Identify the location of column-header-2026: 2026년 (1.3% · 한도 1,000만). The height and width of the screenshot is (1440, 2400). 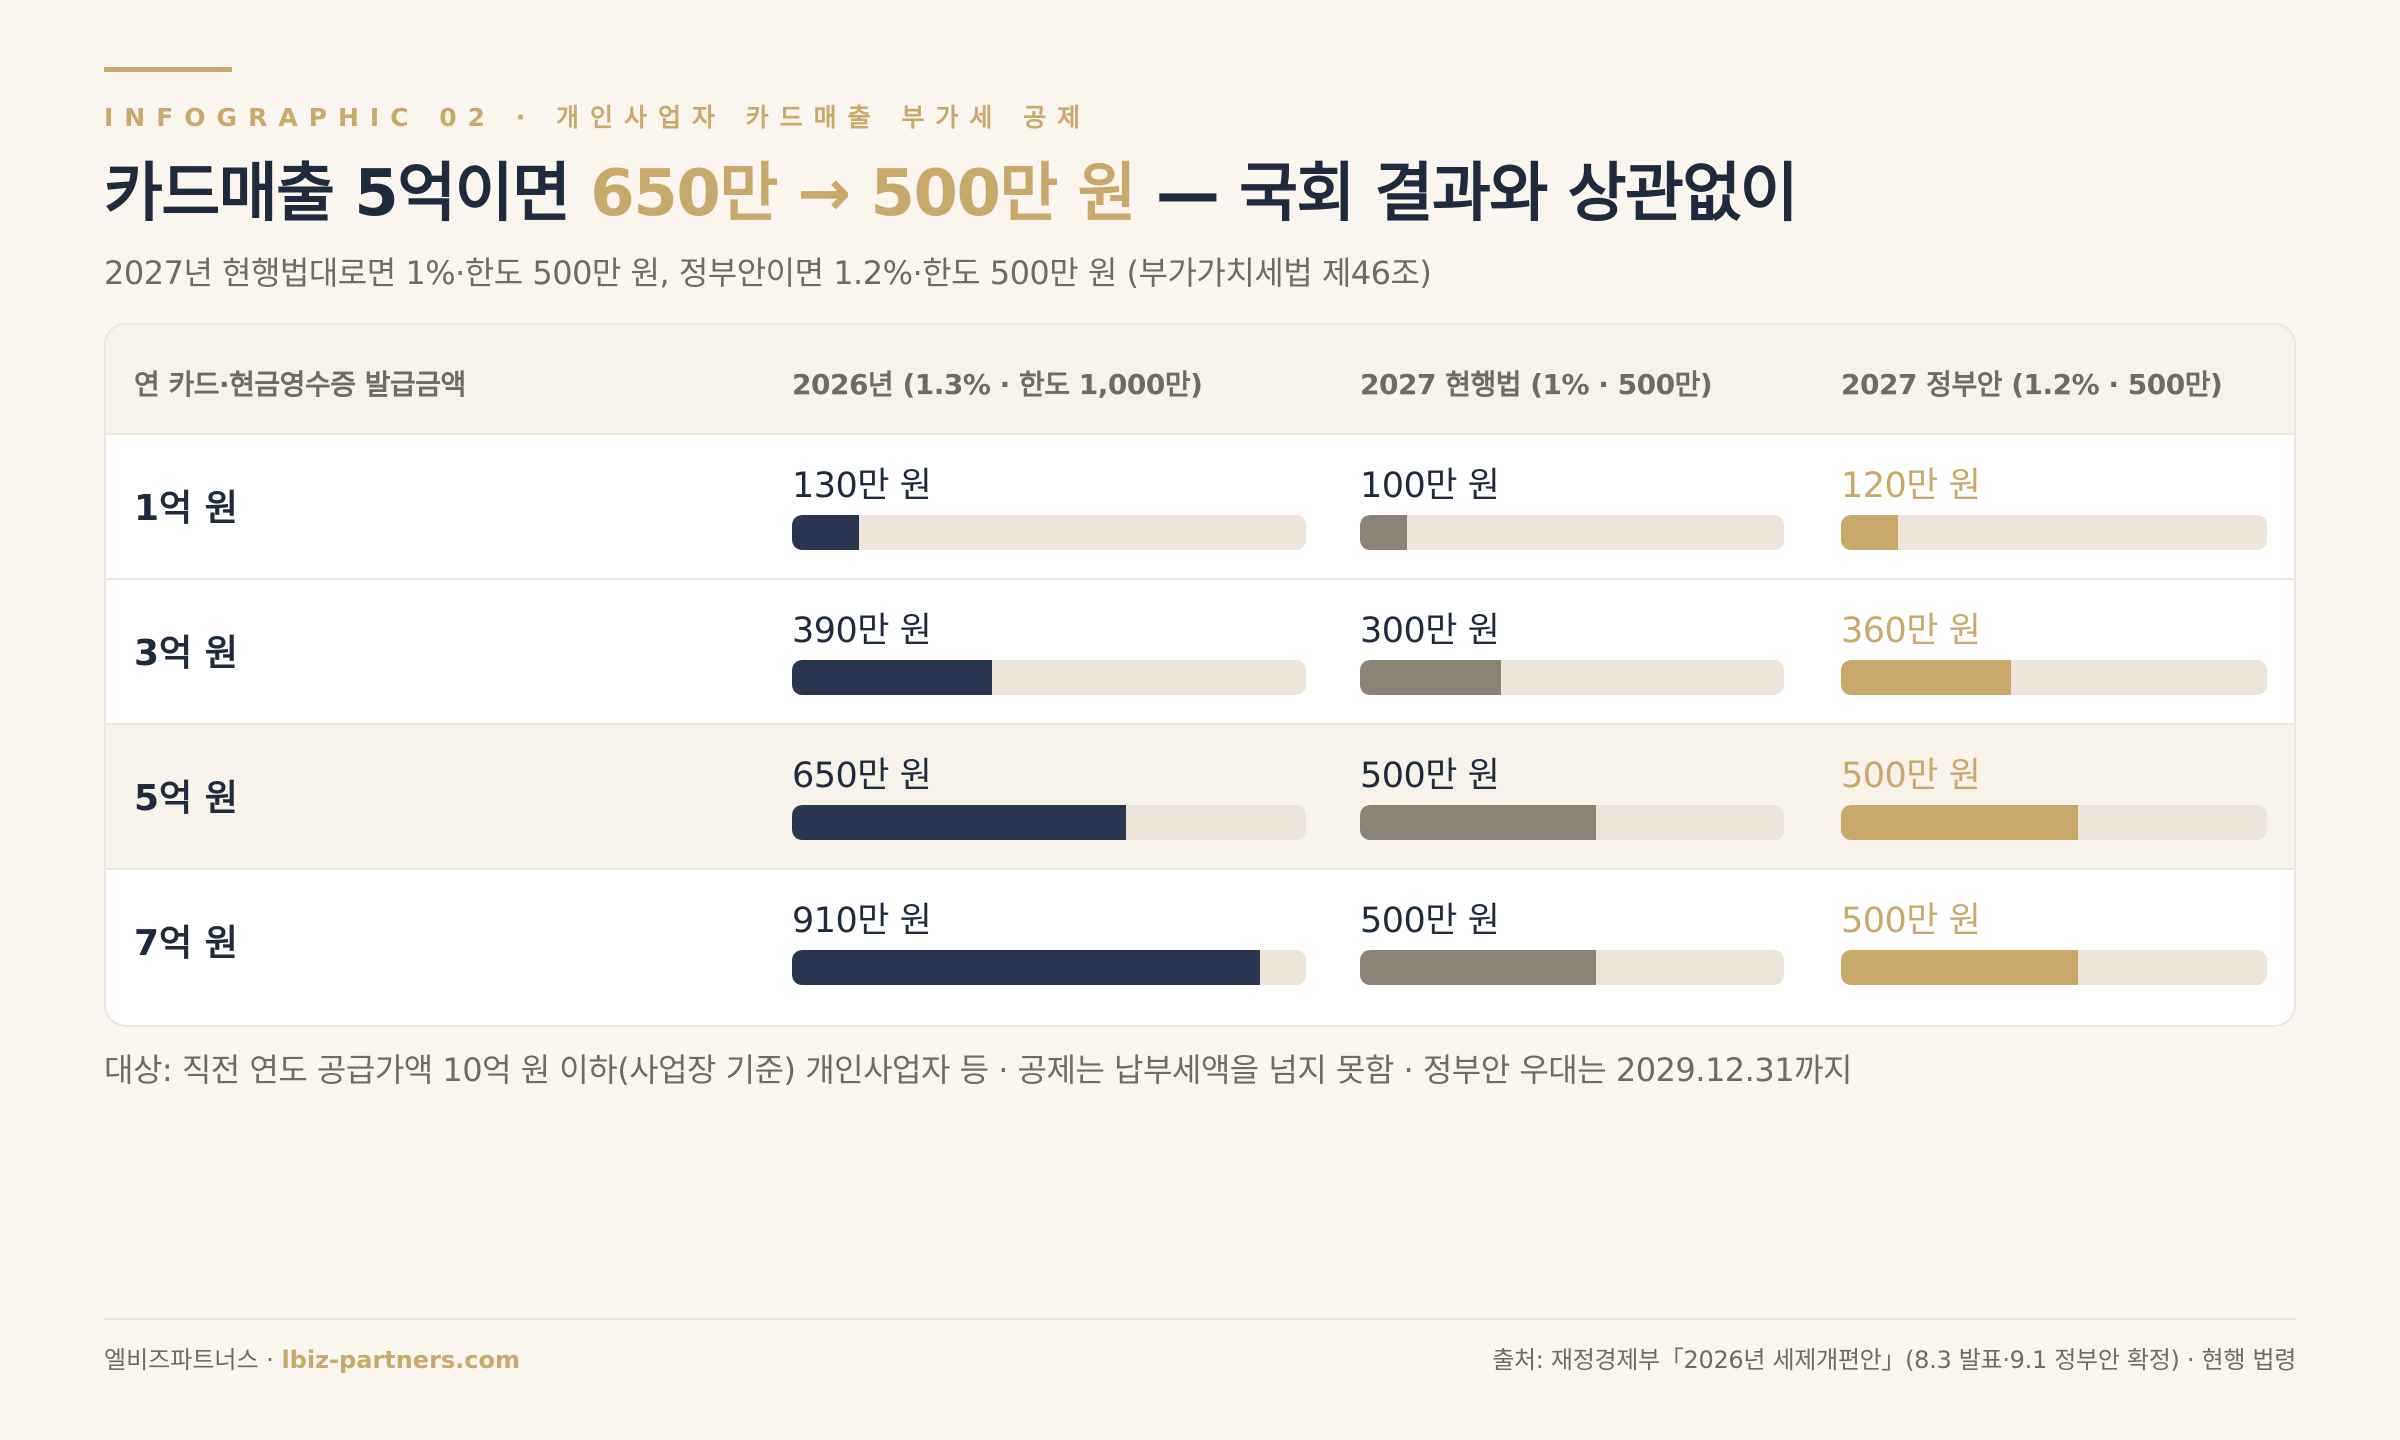
(997, 384).